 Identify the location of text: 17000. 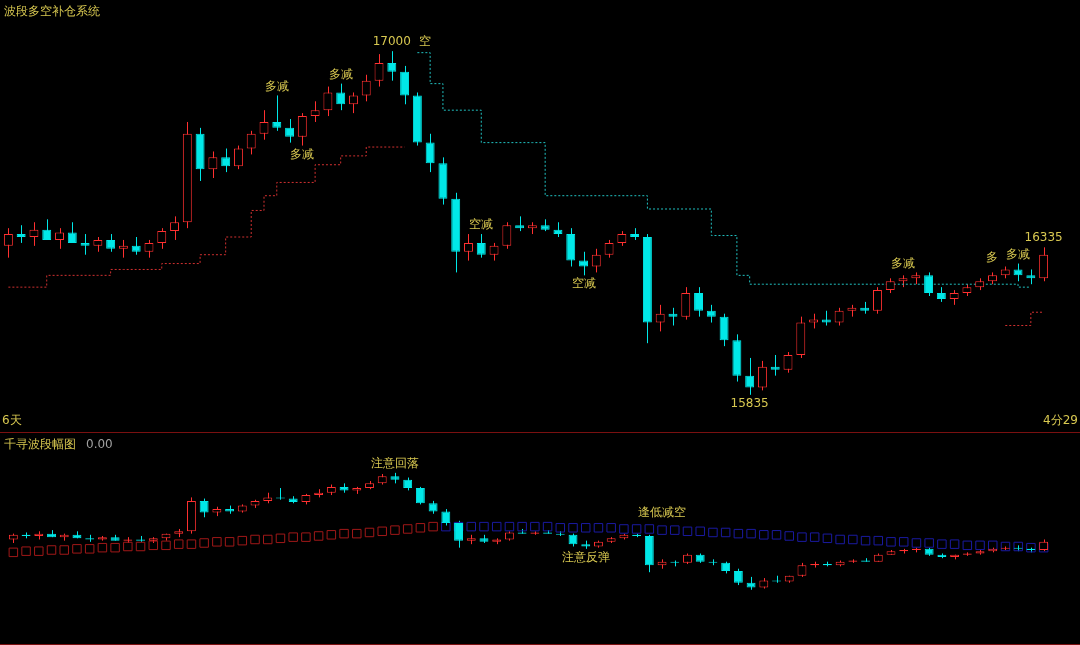
(391, 41).